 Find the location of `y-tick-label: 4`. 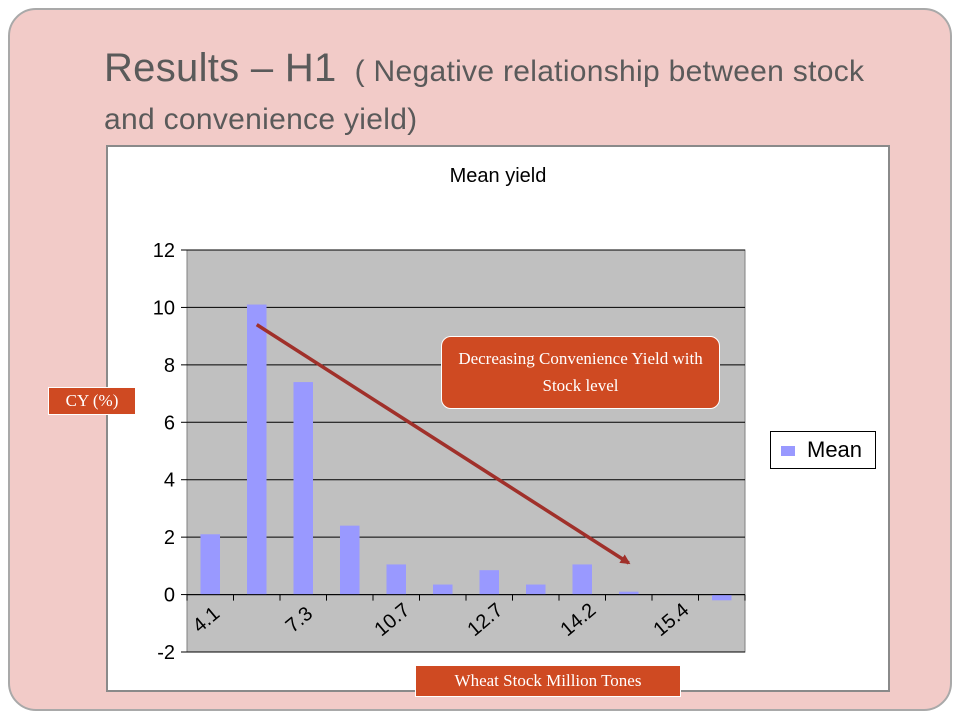

y-tick-label: 4 is located at coordinates (169, 481).